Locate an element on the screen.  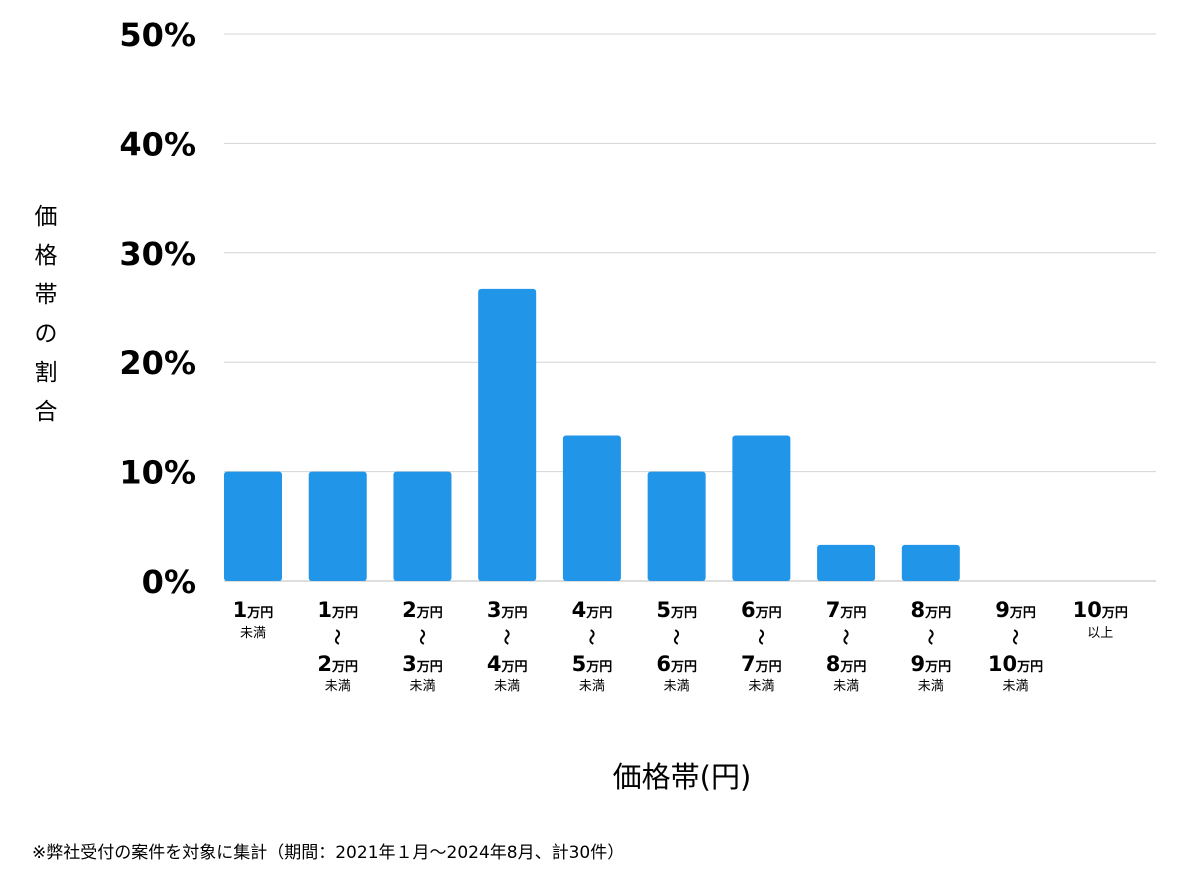
footnote: ※弊社受付の案件を対象に集計（期間：2021年１月〜2024年8月、計30件） is located at coordinates (328, 853).